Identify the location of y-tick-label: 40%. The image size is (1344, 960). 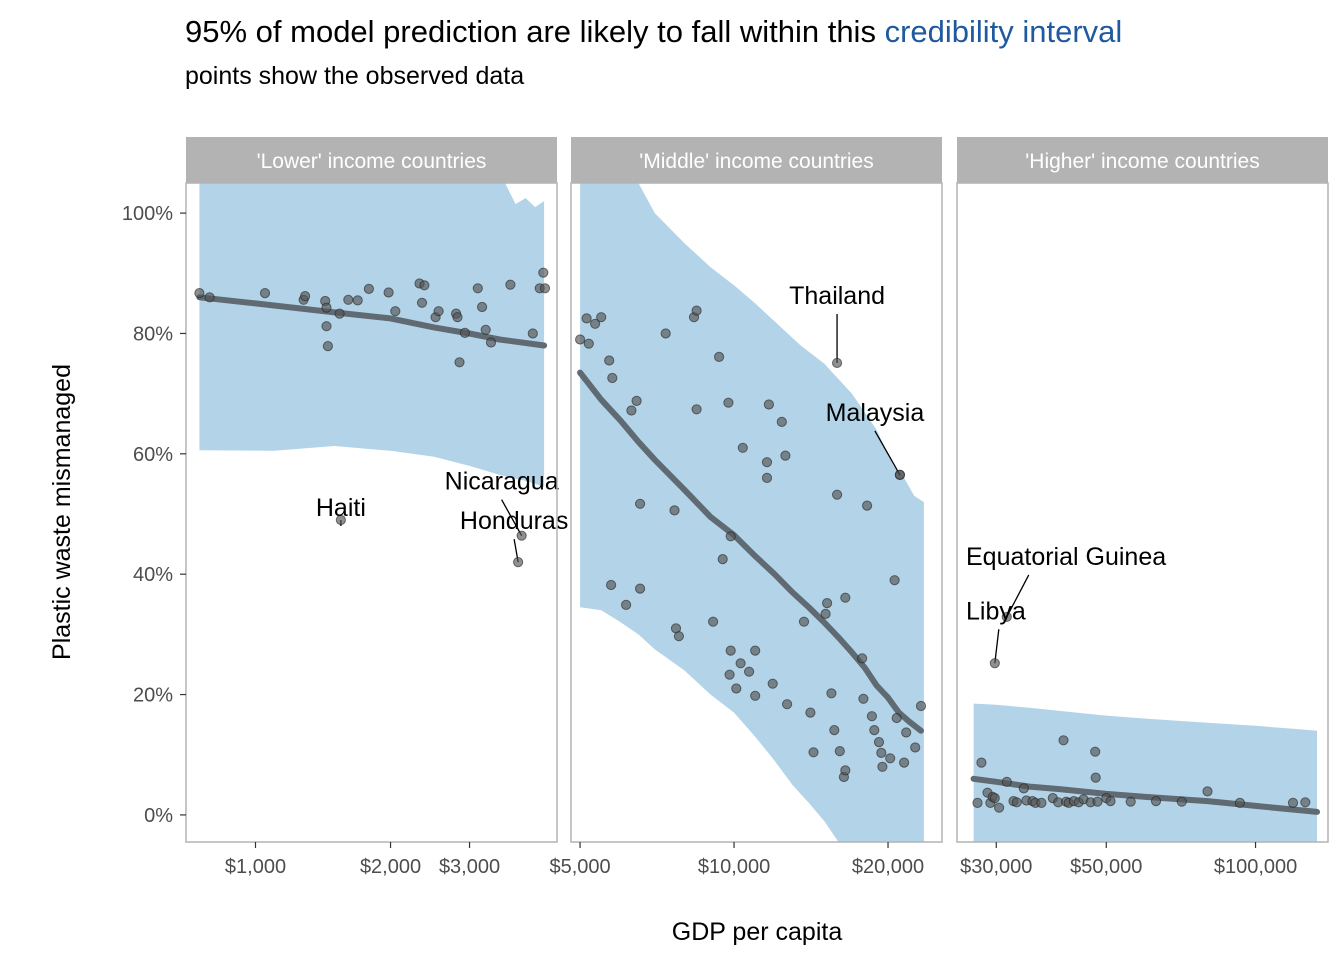
(153, 575).